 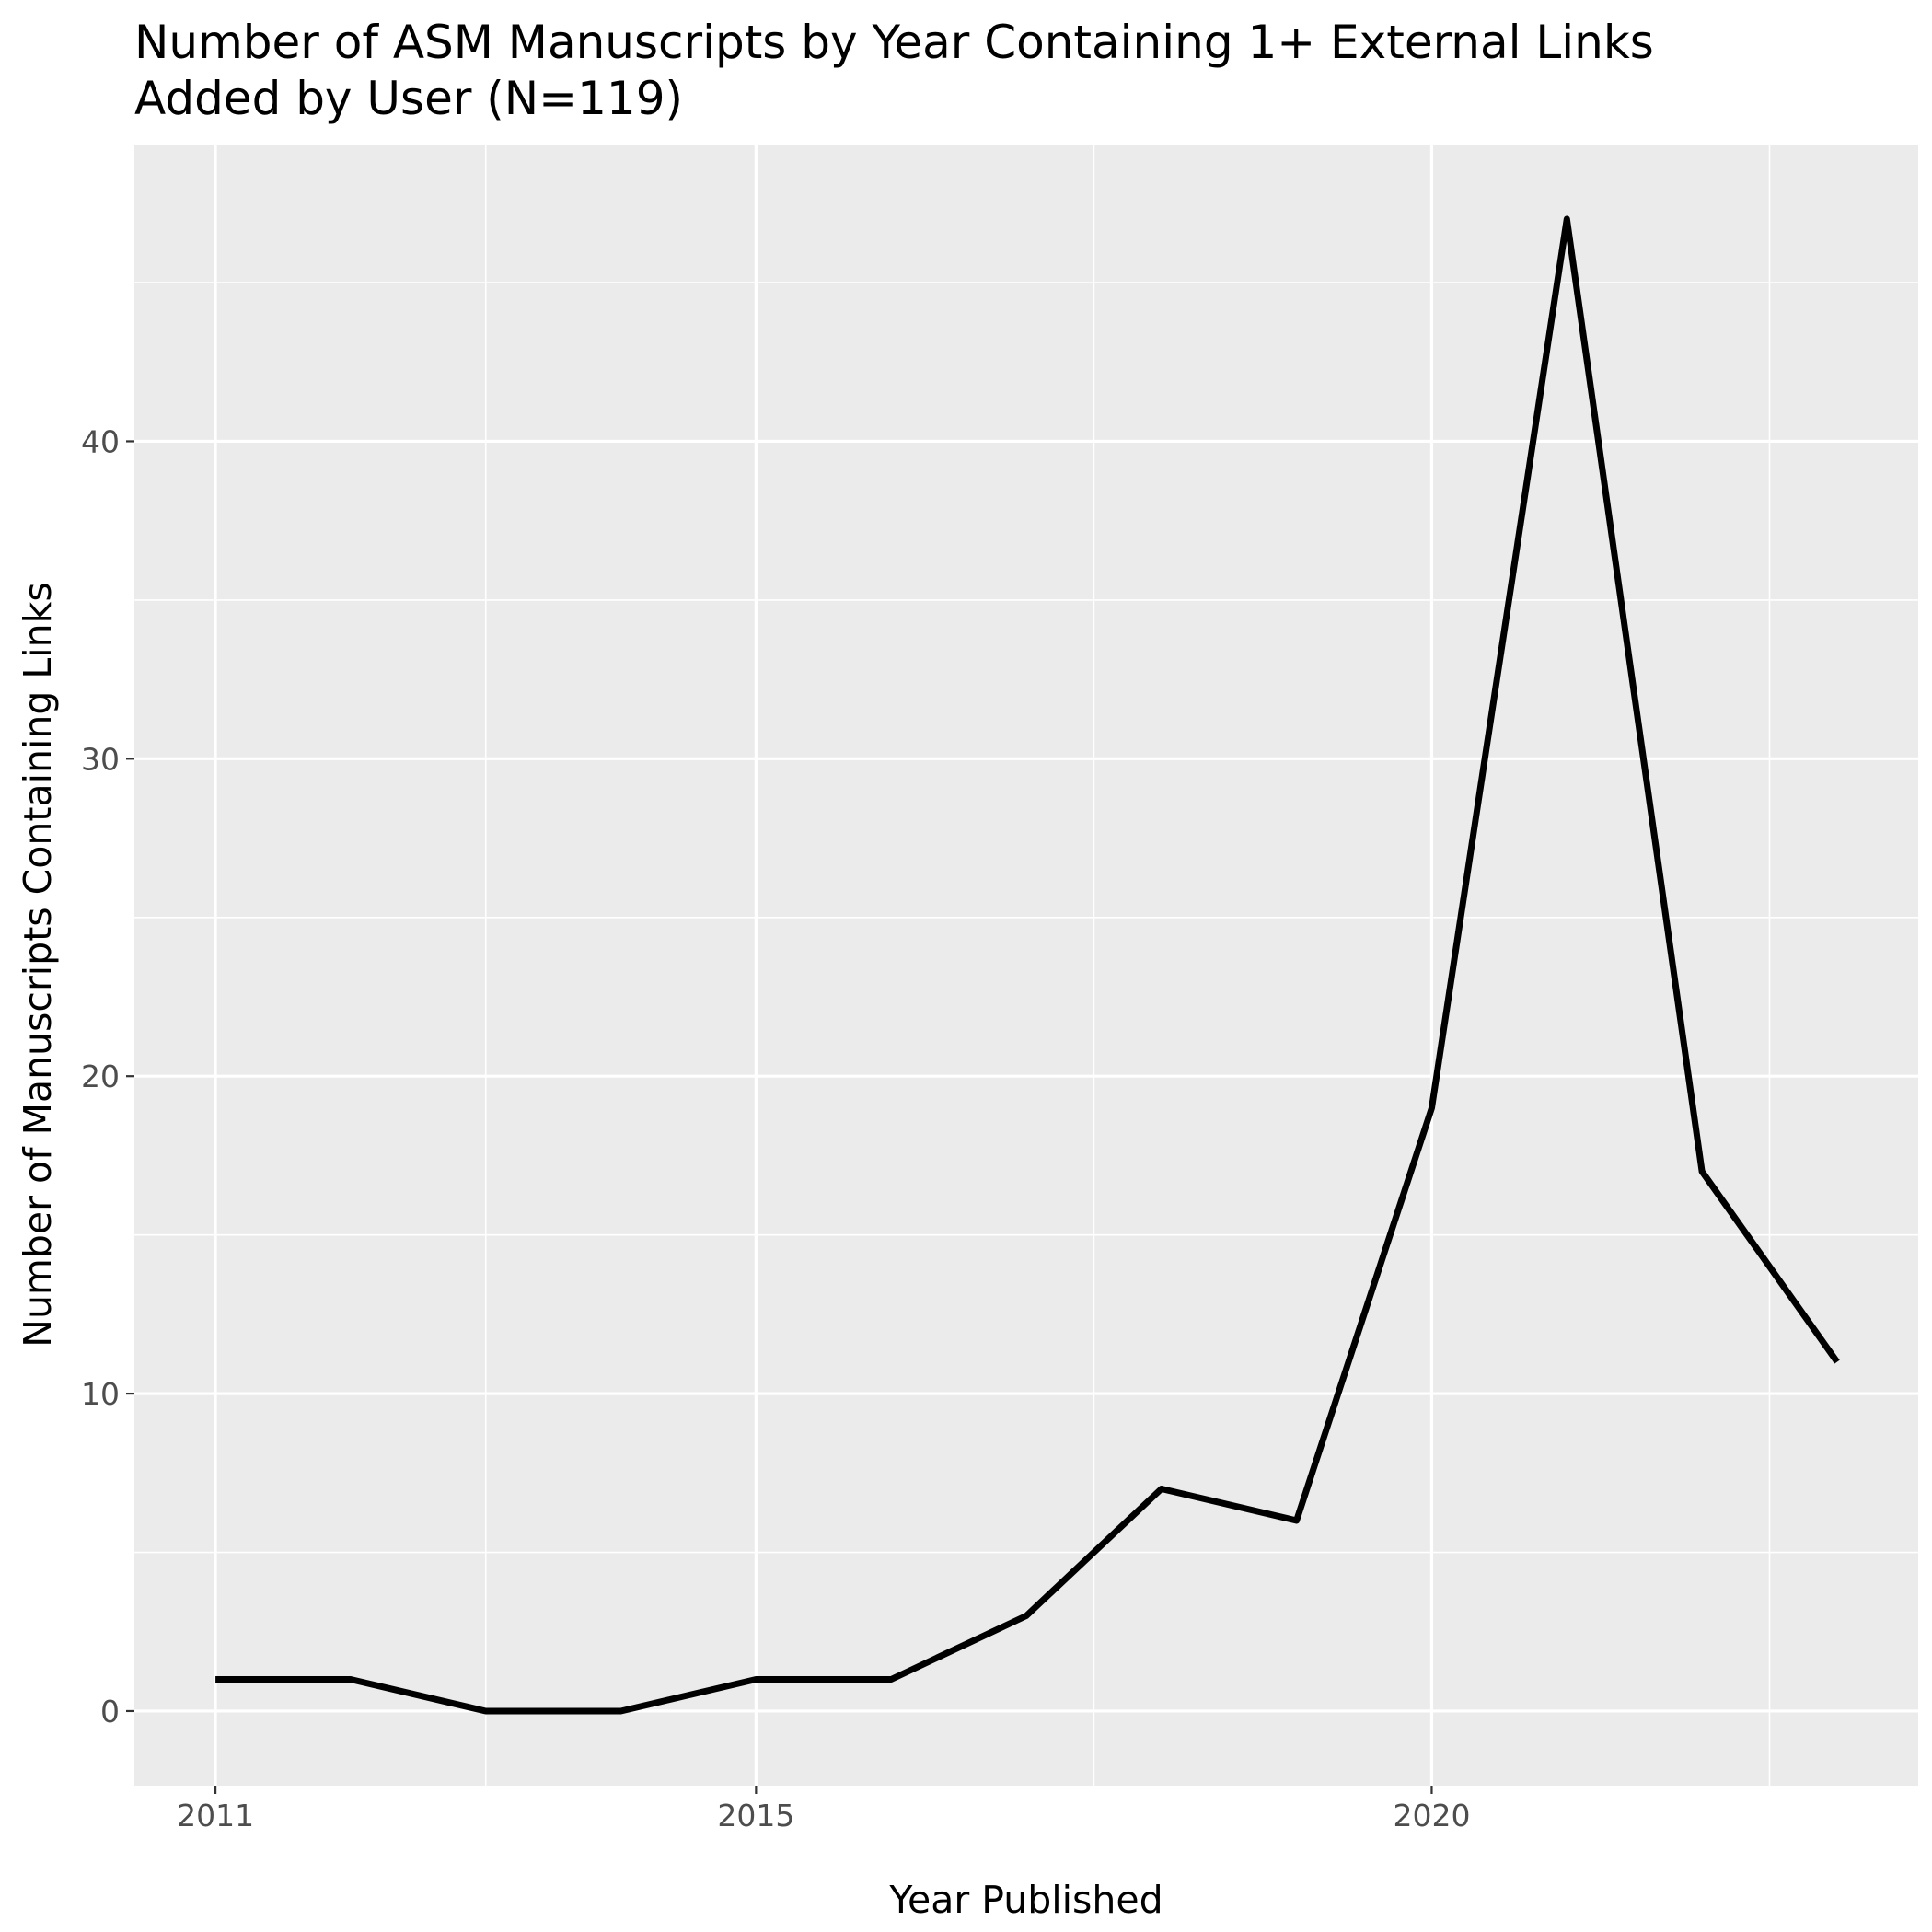 I want to click on y-tick-label: 40, so click(x=101, y=441).